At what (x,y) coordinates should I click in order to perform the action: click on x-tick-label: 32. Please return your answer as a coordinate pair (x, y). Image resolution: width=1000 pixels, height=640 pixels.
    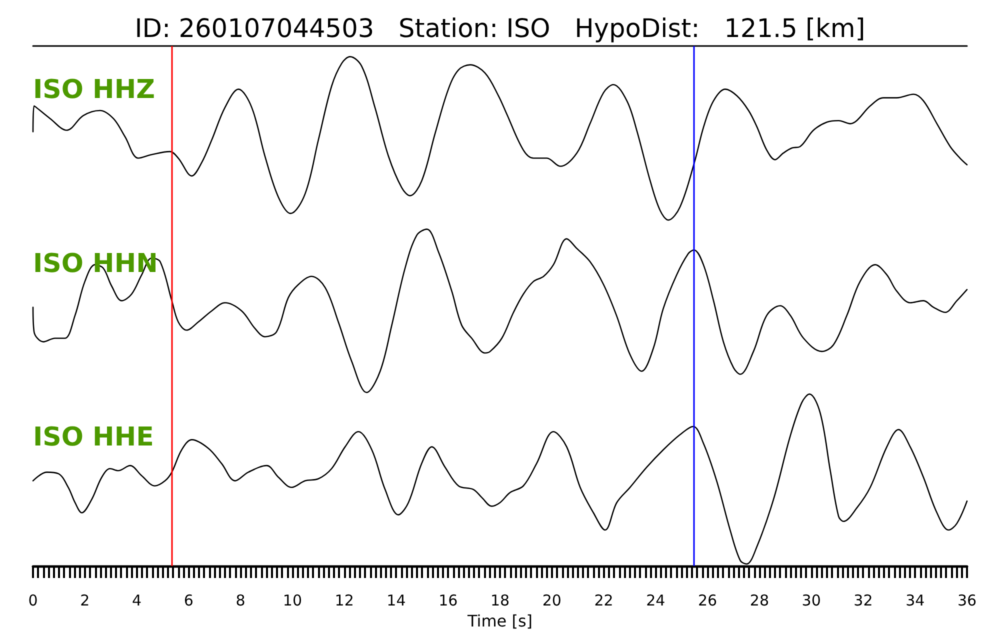
    Looking at the image, I should click on (863, 601).